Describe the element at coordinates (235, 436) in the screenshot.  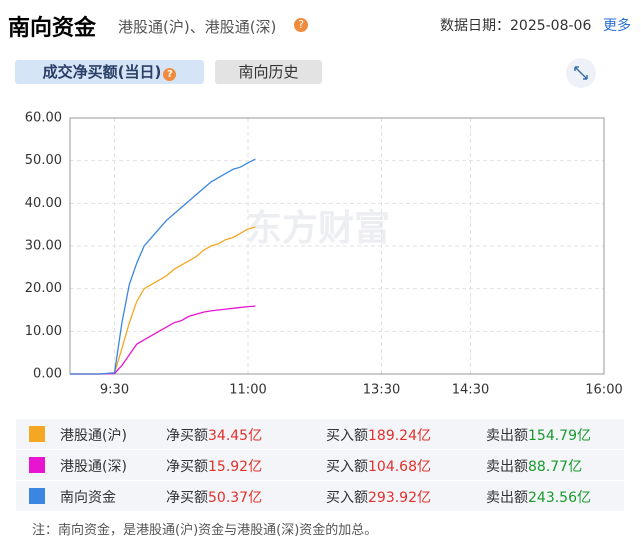
I see `summary-value: 34.45亿` at that location.